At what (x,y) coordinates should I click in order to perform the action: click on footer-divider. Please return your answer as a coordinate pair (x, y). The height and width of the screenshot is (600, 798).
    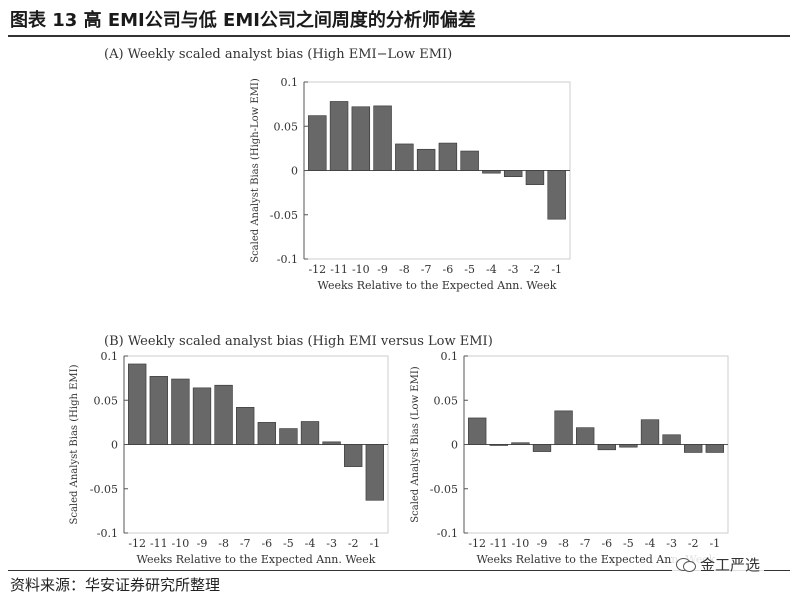
    Looking at the image, I should click on (399, 570).